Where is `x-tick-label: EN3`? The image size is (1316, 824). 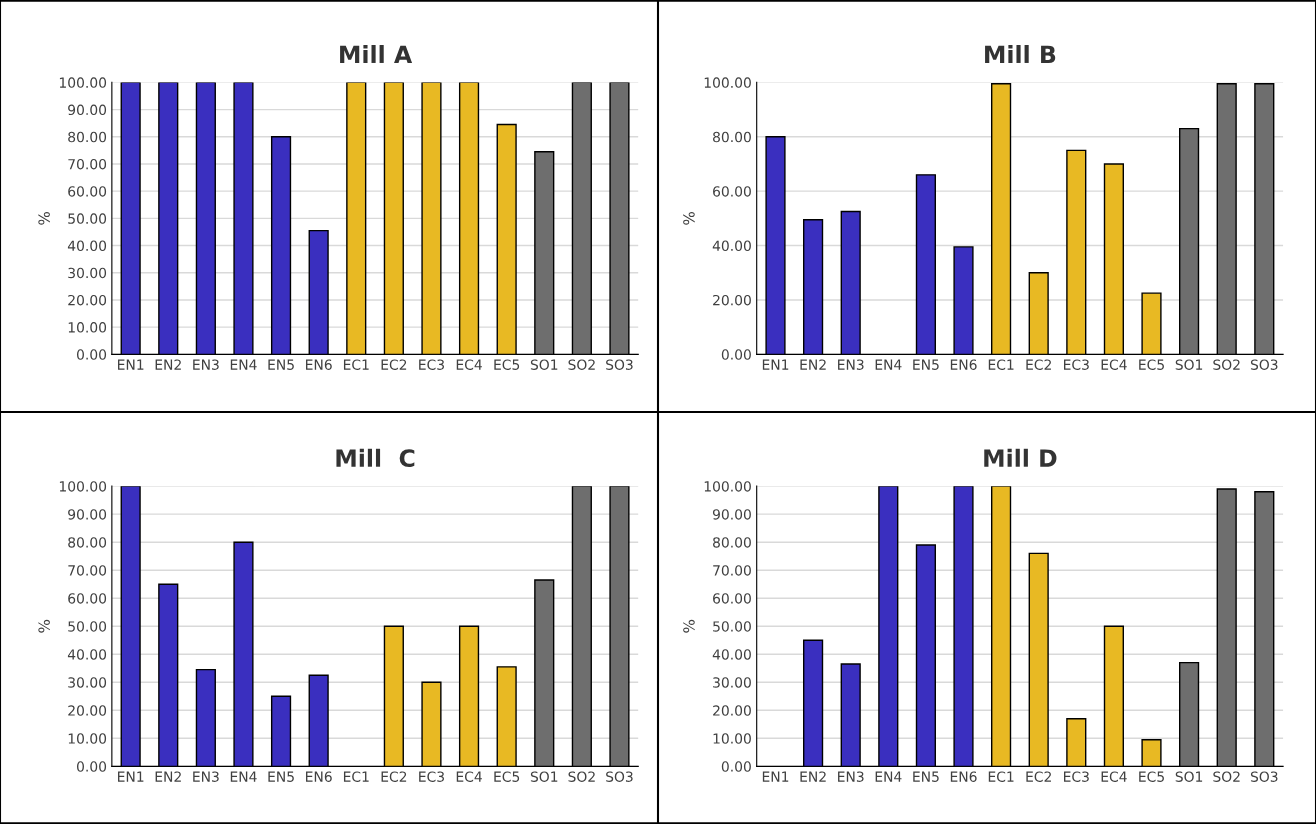
x-tick-label: EN3 is located at coordinates (851, 364).